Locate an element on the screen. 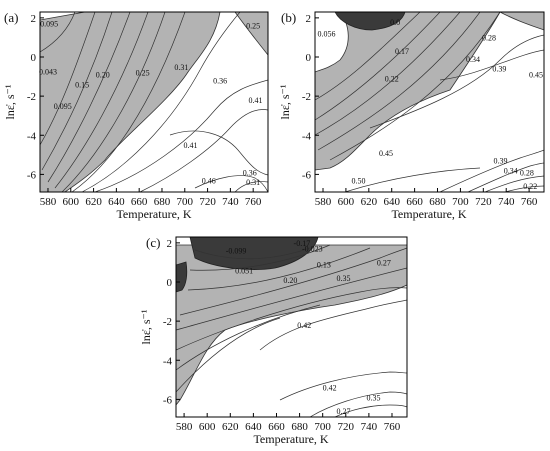  panel-c-ytick-label: -6 is located at coordinates (168, 400).